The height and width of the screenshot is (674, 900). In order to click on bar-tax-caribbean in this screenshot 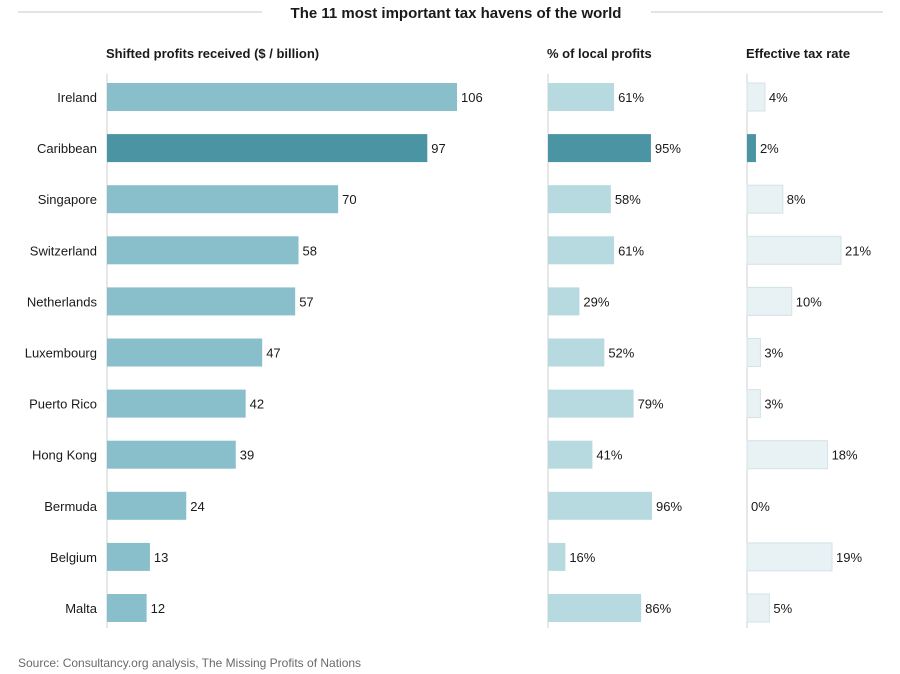, I will do `click(751, 148)`.